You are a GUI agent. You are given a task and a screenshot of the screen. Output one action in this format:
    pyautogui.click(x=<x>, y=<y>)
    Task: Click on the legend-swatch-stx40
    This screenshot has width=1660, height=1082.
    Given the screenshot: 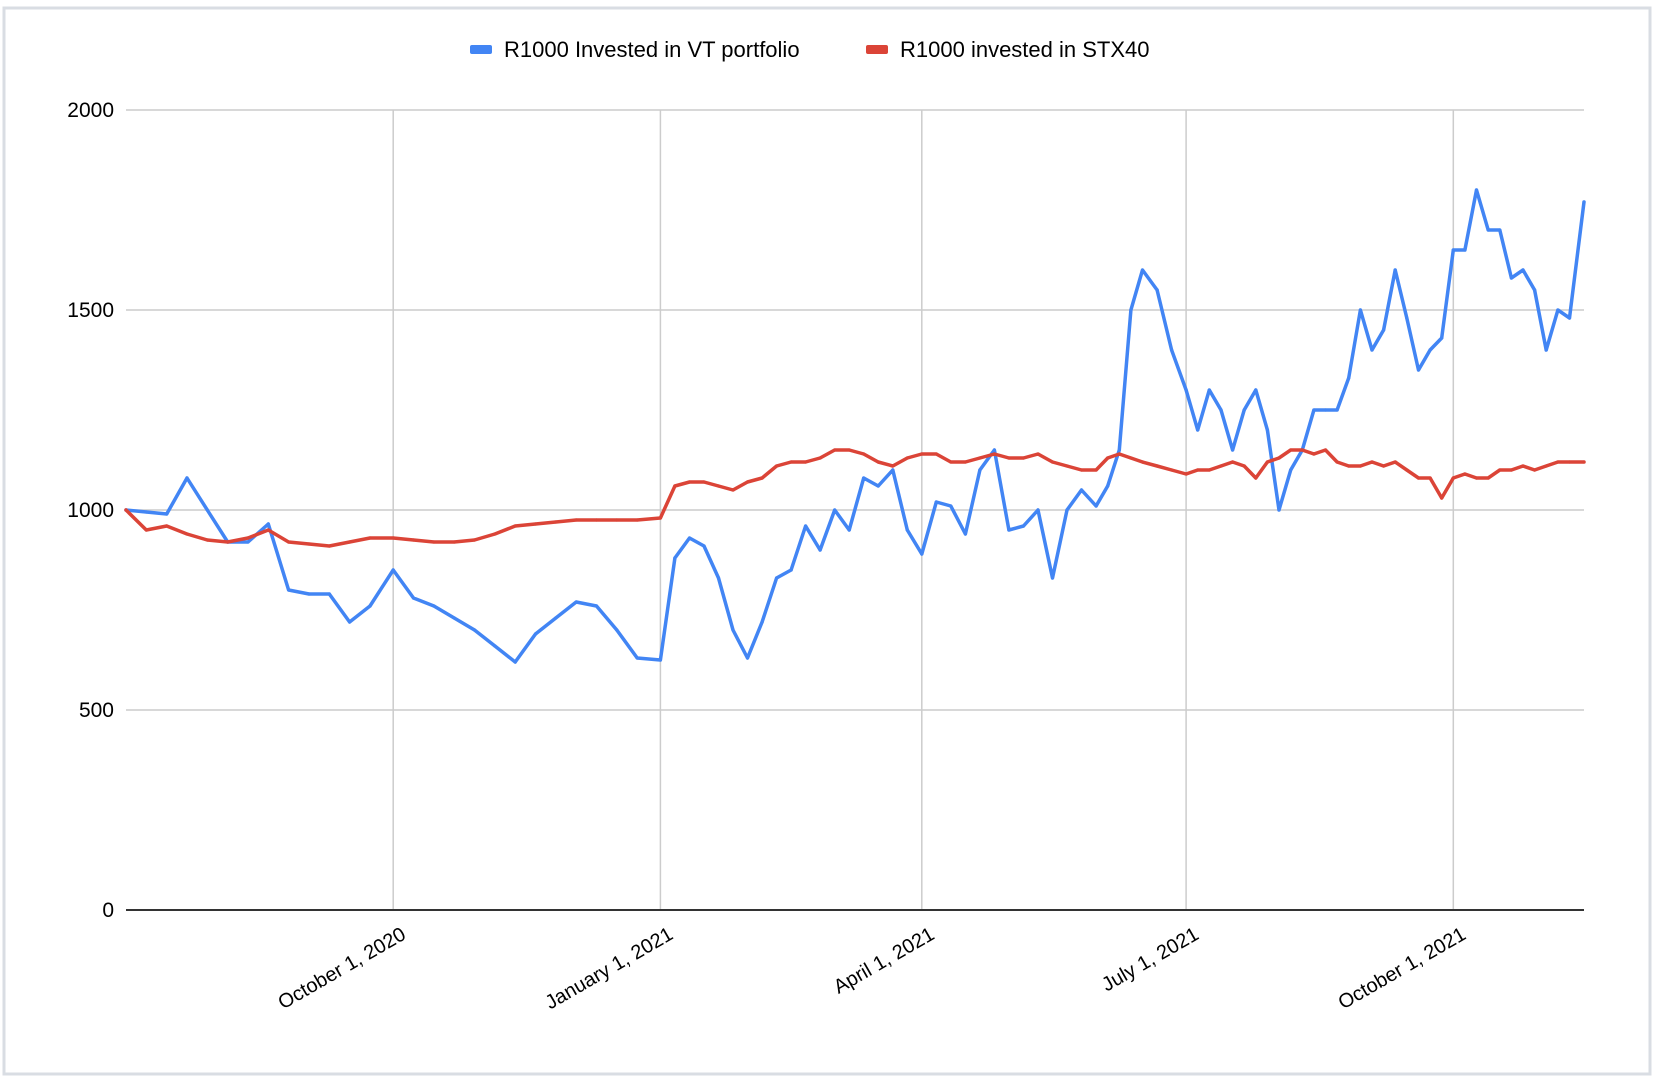 What is the action you would take?
    pyautogui.click(x=877, y=49)
    